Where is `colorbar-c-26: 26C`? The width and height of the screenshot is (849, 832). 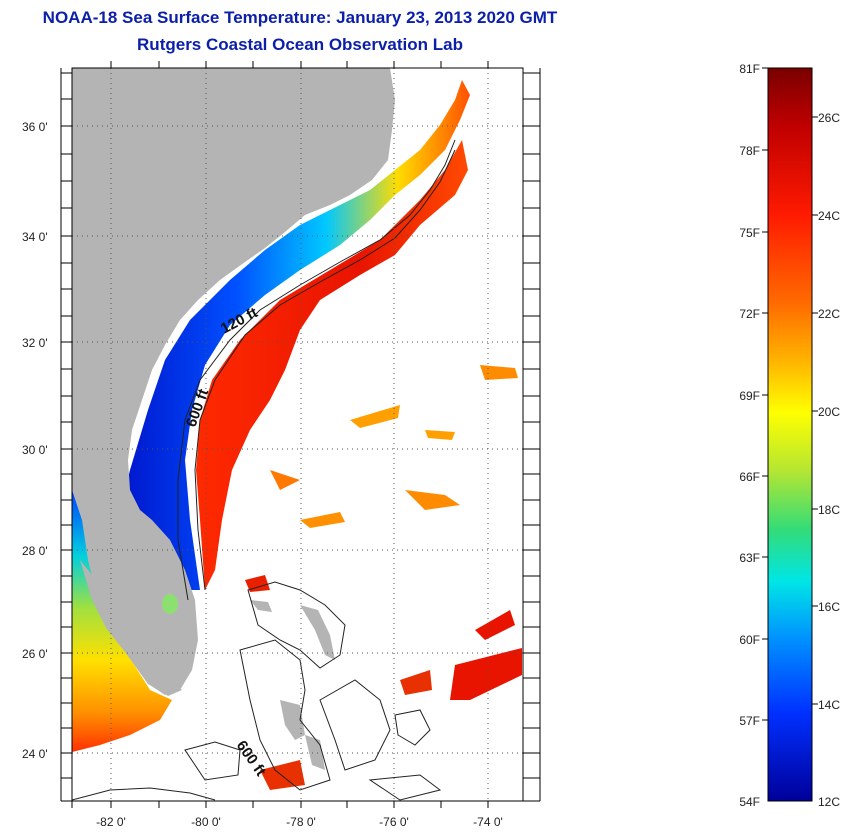 colorbar-c-26: 26C is located at coordinates (829, 118).